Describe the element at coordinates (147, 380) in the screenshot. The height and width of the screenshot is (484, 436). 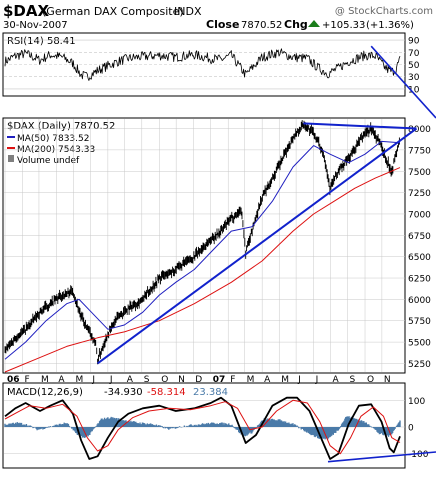
I see `x-tick-8: S` at that location.